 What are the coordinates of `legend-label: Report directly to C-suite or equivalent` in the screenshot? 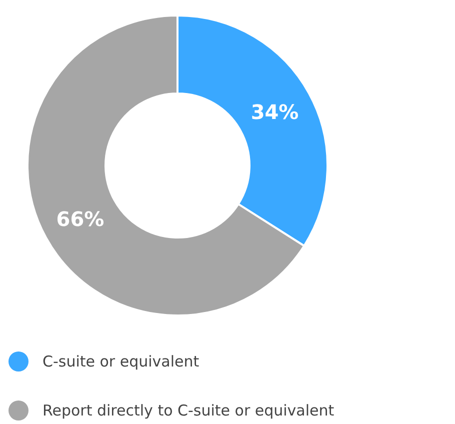 It's located at (188, 411).